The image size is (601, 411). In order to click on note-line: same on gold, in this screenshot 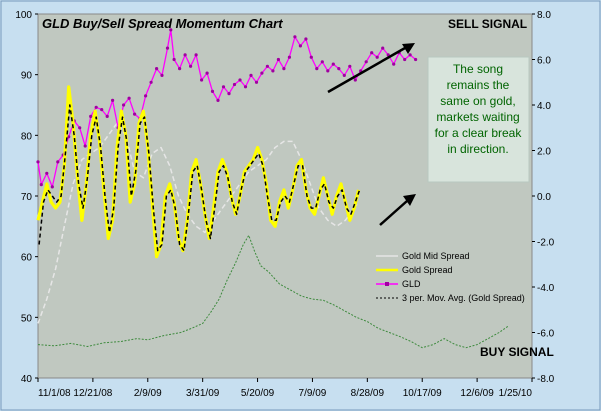, I will do `click(477, 101)`.